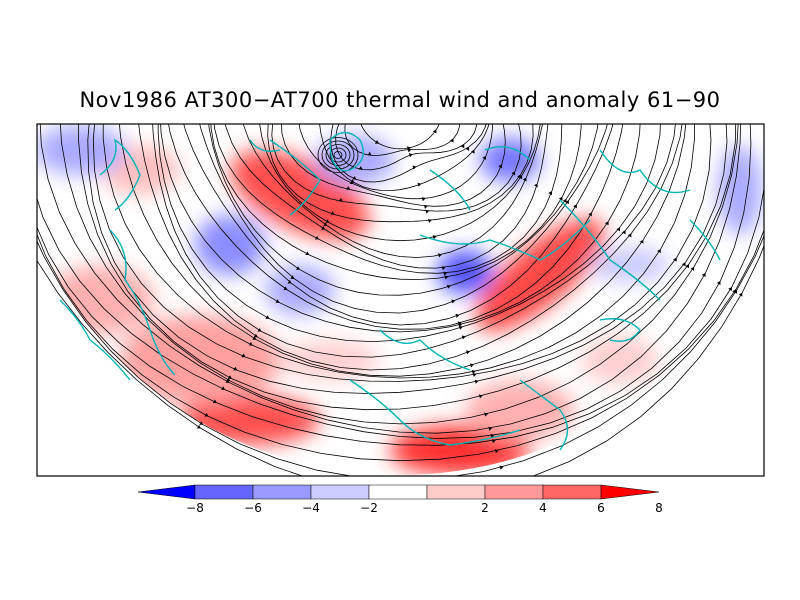 The width and height of the screenshot is (800, 600). What do you see at coordinates (195, 508) in the screenshot?
I see `colorbar-tick-label: −8` at bounding box center [195, 508].